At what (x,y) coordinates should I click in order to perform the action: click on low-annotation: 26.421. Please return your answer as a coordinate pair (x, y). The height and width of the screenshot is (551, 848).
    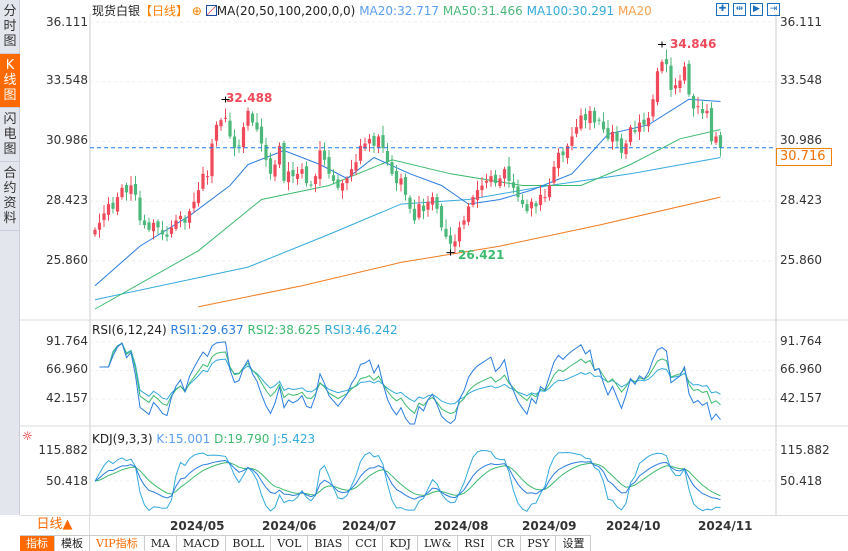
    Looking at the image, I should click on (481, 255).